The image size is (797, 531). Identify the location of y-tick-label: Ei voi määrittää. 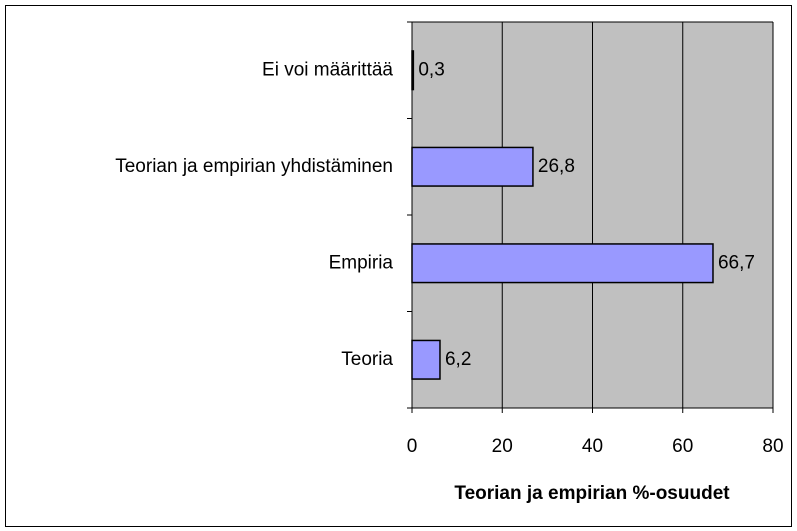
(327, 69).